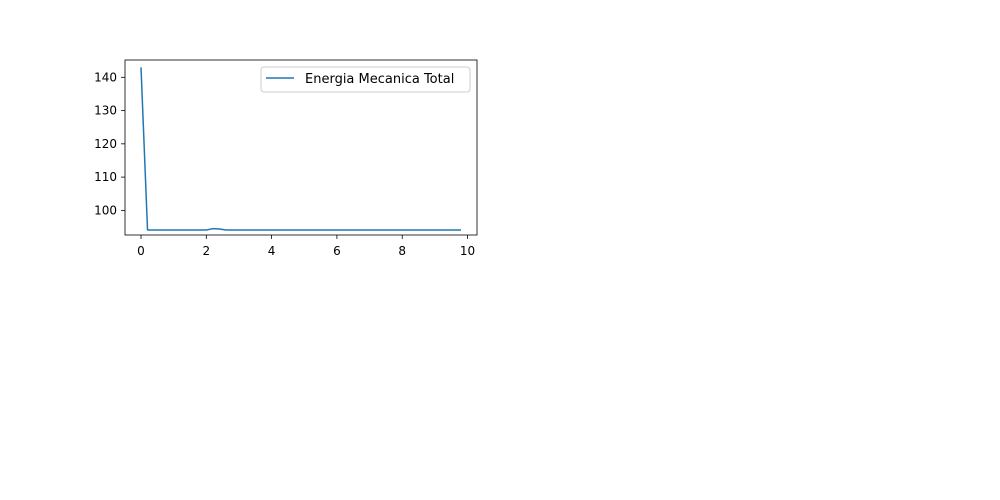  What do you see at coordinates (206, 251) in the screenshot?
I see `x-tick-label: 2` at bounding box center [206, 251].